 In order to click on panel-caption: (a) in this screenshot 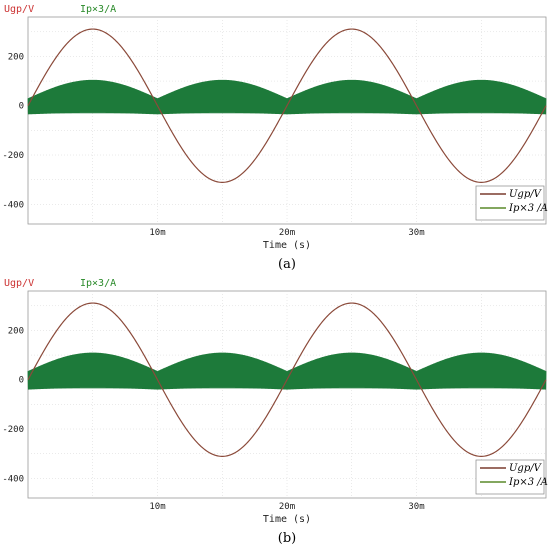, I will do `click(287, 264)`.